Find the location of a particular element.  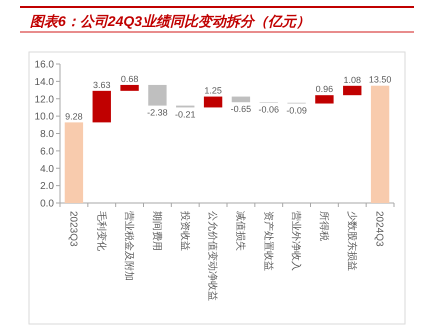

x-tick-label: 2023Q3 is located at coordinates (72, 229).